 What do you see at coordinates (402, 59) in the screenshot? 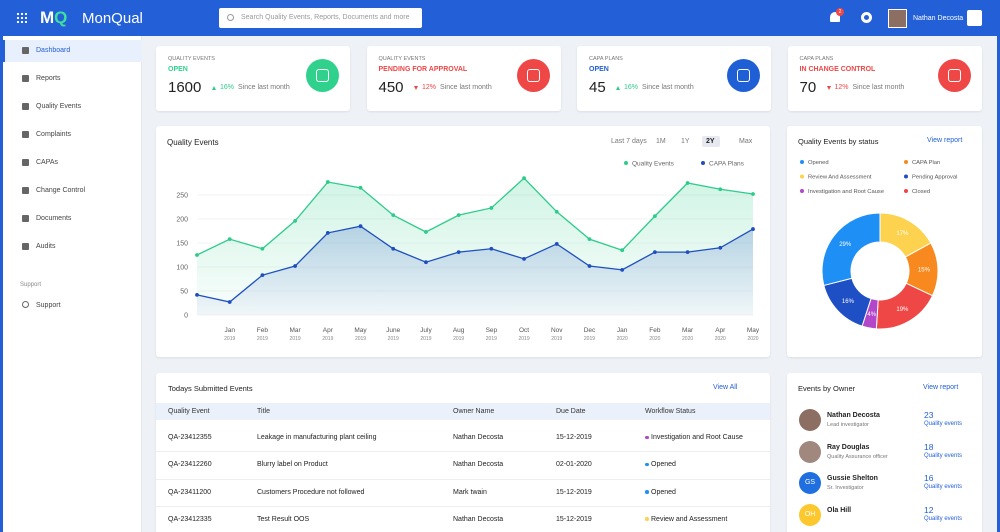
I see `kpi-label: QUALITY EVENTS` at bounding box center [402, 59].